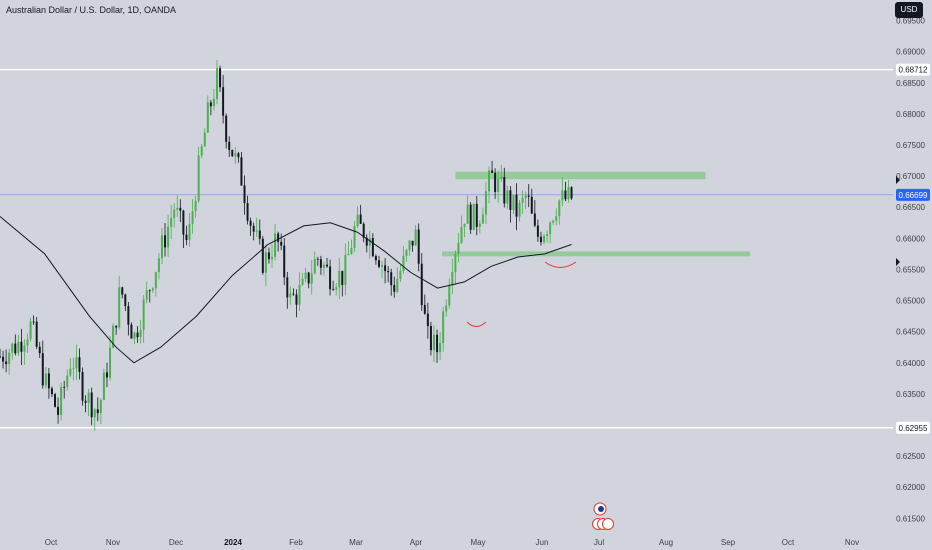 The width and height of the screenshot is (932, 550). Describe the element at coordinates (910, 145) in the screenshot. I see `y-tick-label: 0.67500` at that location.